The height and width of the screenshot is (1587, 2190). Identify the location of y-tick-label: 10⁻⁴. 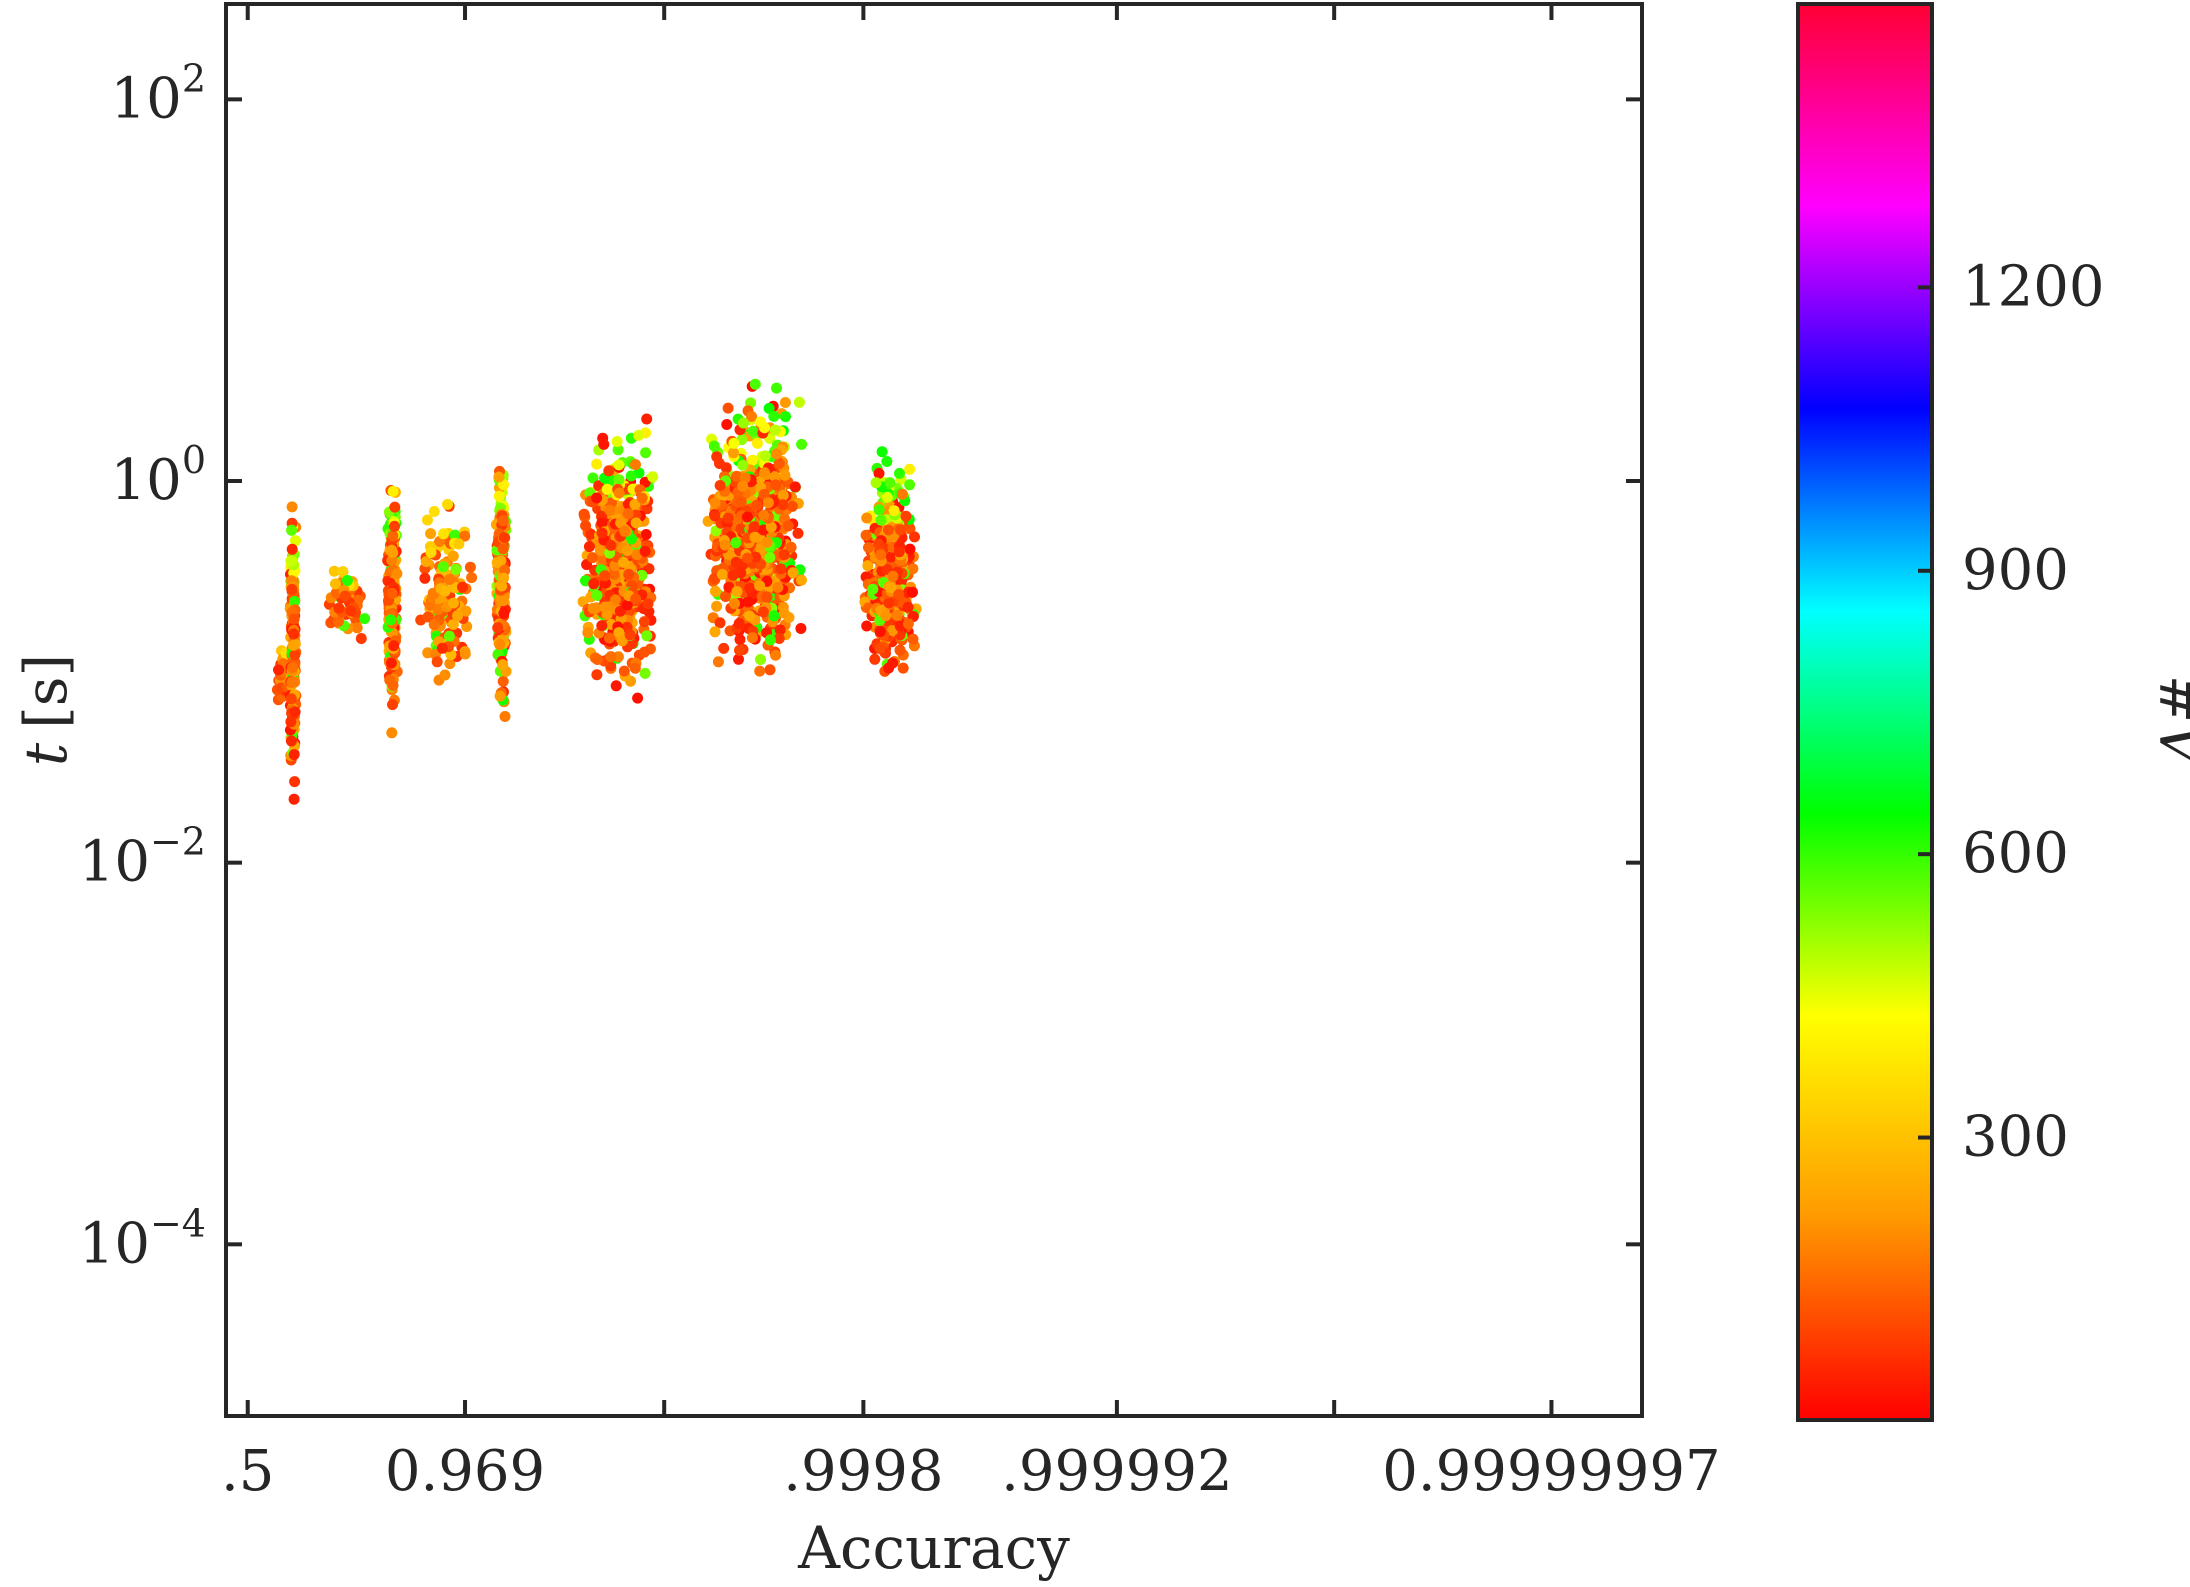
(142, 1238).